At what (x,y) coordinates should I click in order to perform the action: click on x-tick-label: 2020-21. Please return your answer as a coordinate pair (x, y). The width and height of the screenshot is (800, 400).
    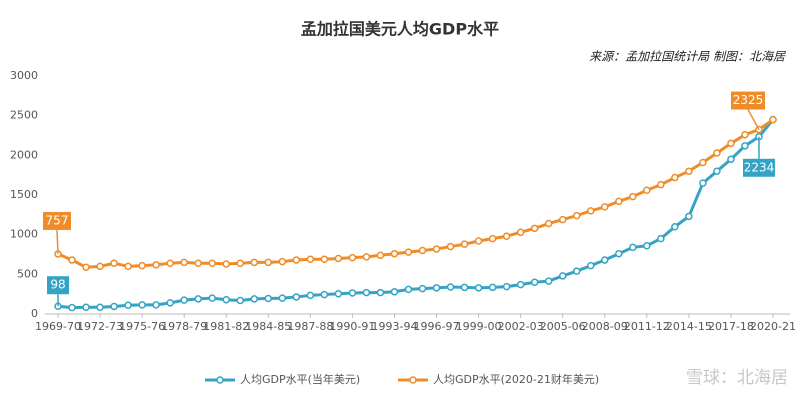
    Looking at the image, I should click on (773, 326).